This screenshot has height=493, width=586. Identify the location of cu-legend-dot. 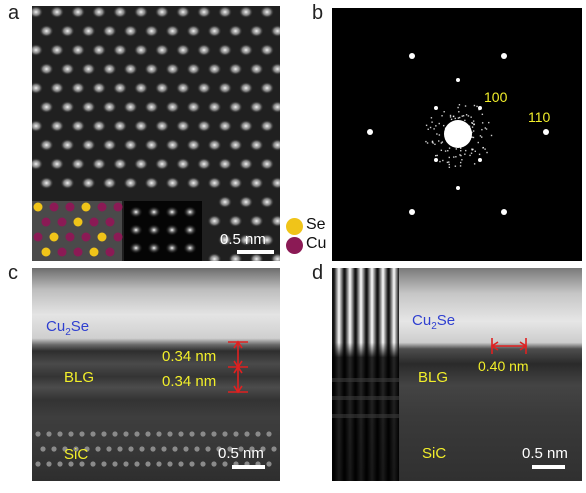
(294, 245).